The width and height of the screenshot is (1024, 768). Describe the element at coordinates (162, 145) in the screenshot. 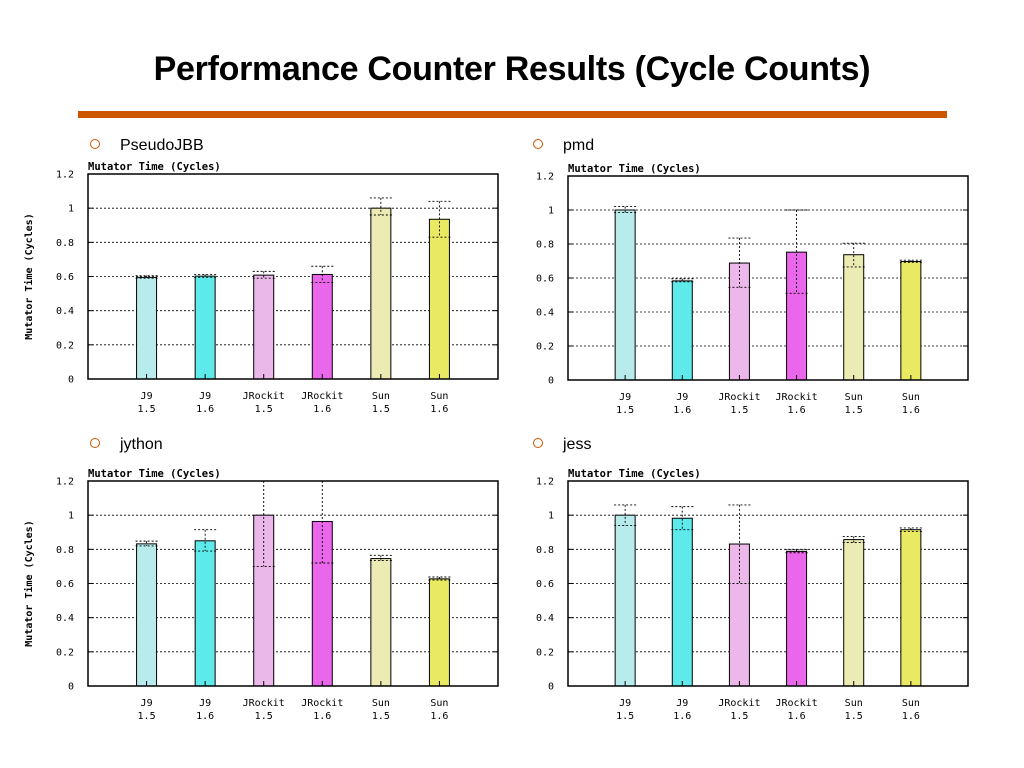

I see `bullet-label: PseudoJBB` at that location.